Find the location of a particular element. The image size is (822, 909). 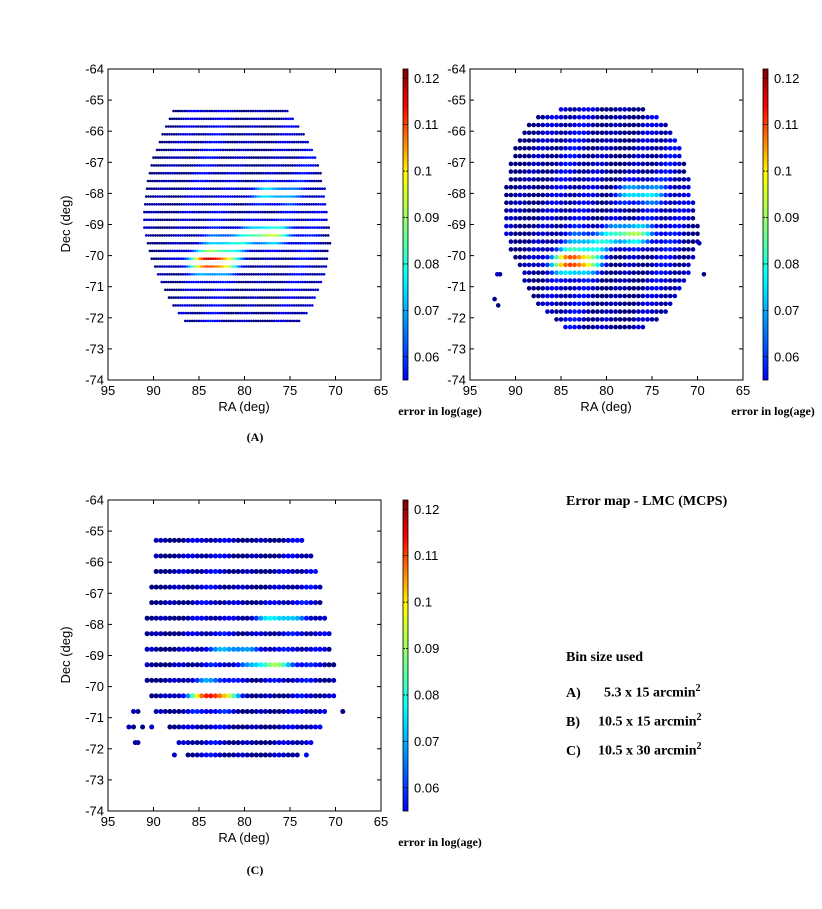

x-tick-label: 85 is located at coordinates (561, 390).